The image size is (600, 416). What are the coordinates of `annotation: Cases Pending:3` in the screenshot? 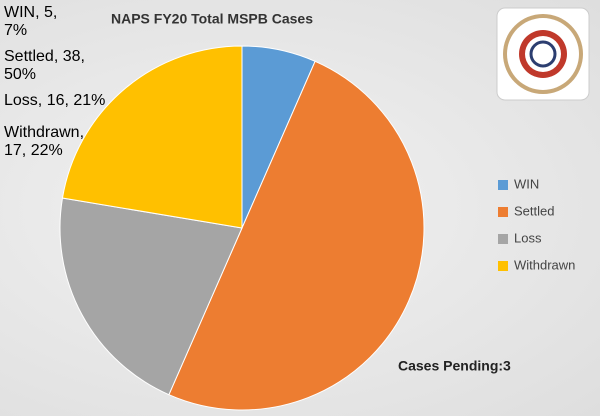 It's located at (454, 366).